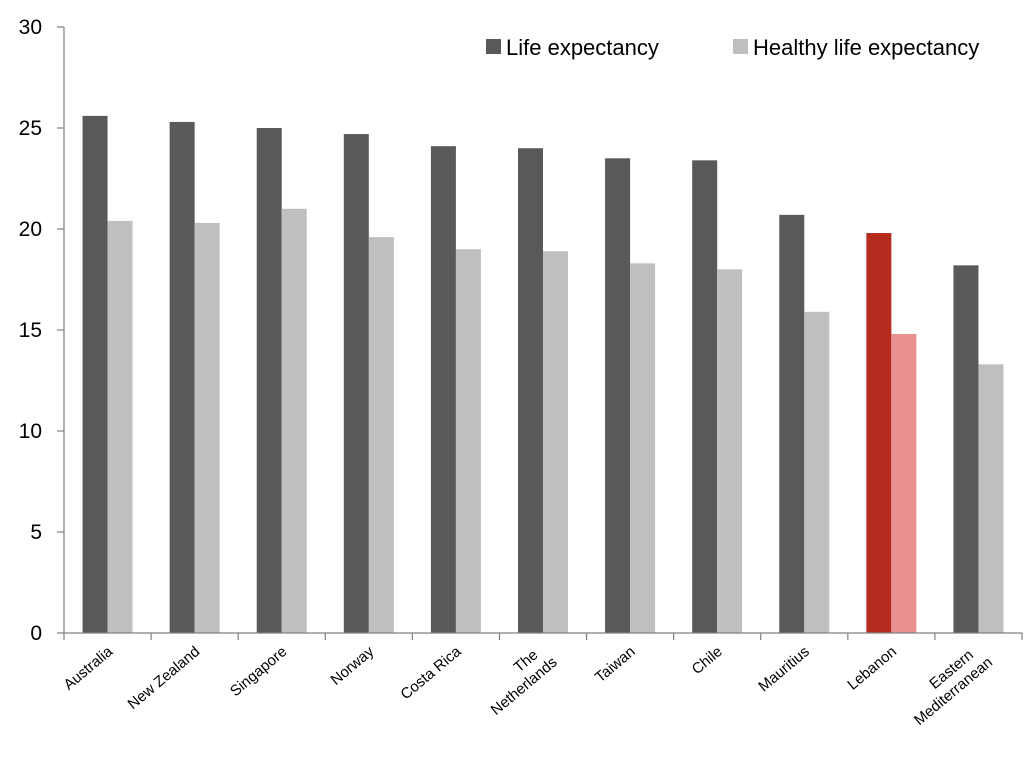 Image resolution: width=1024 pixels, height=764 pixels. What do you see at coordinates (866, 47) in the screenshot?
I see `legend-label-1: Healthy life expectancy` at bounding box center [866, 47].